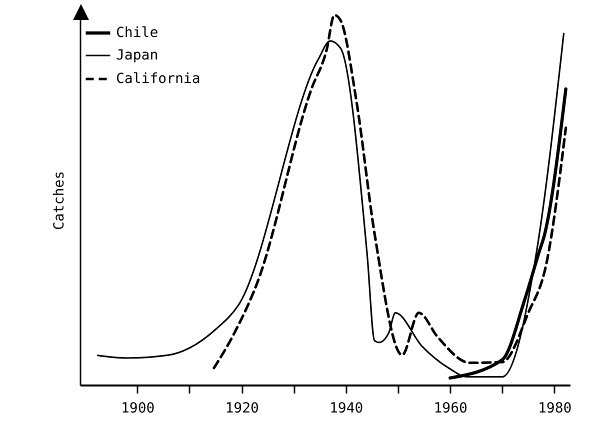 Image resolution: width=600 pixels, height=433 pixels. Describe the element at coordinates (137, 408) in the screenshot. I see `x-tick-label: 1900` at that location.